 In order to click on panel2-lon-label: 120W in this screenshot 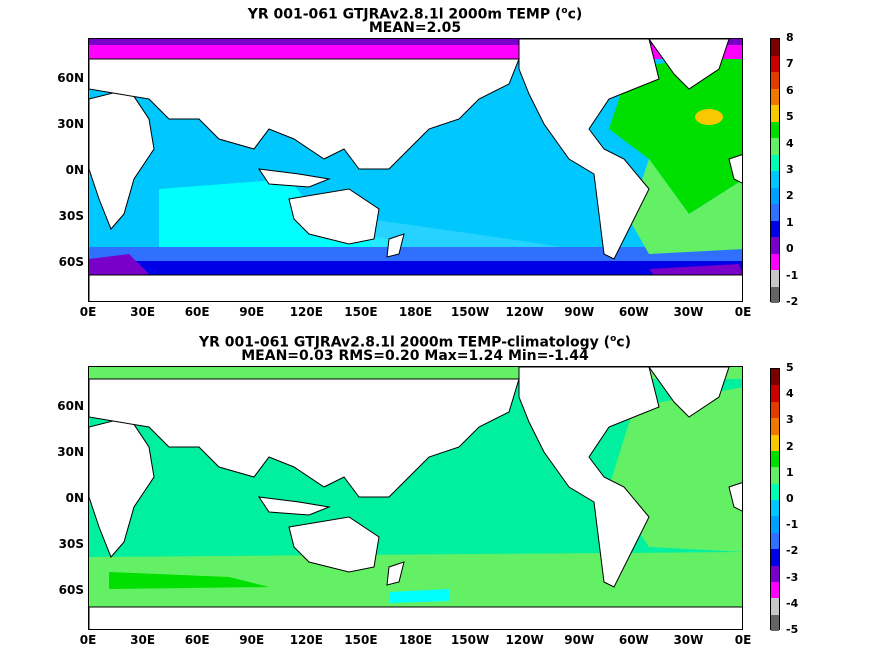, I will do `click(524, 640)`.